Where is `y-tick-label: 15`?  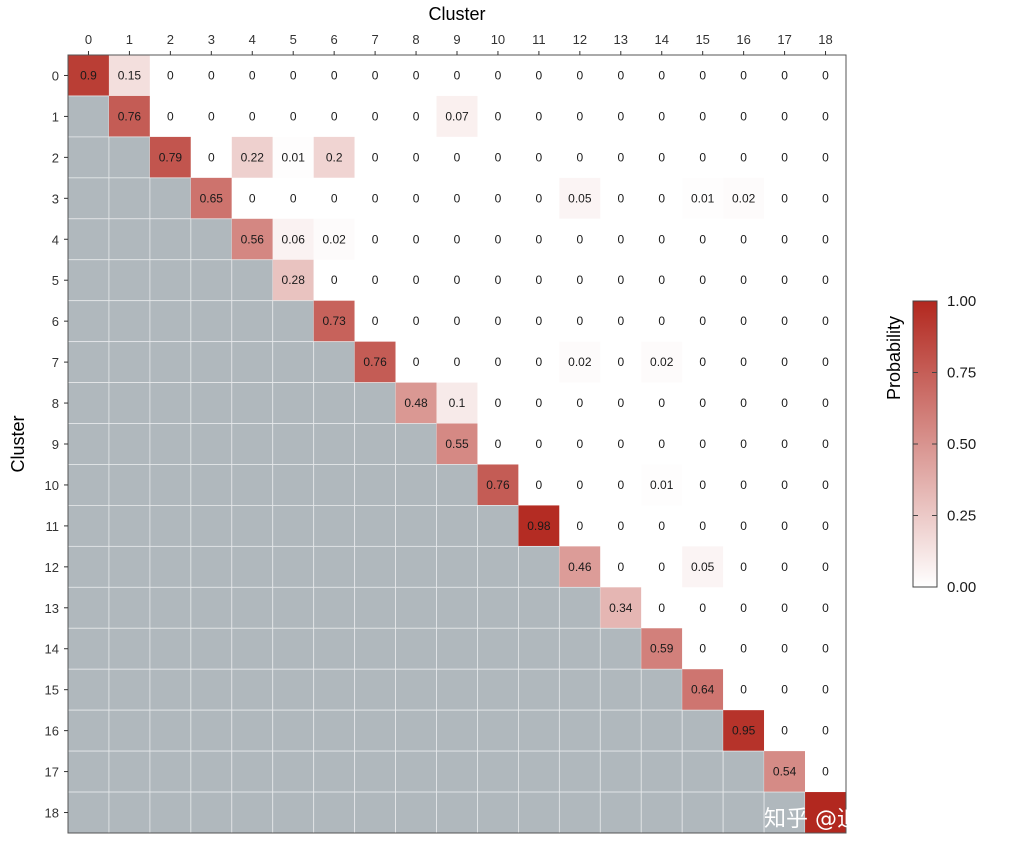
y-tick-label: 15 is located at coordinates (52, 690).